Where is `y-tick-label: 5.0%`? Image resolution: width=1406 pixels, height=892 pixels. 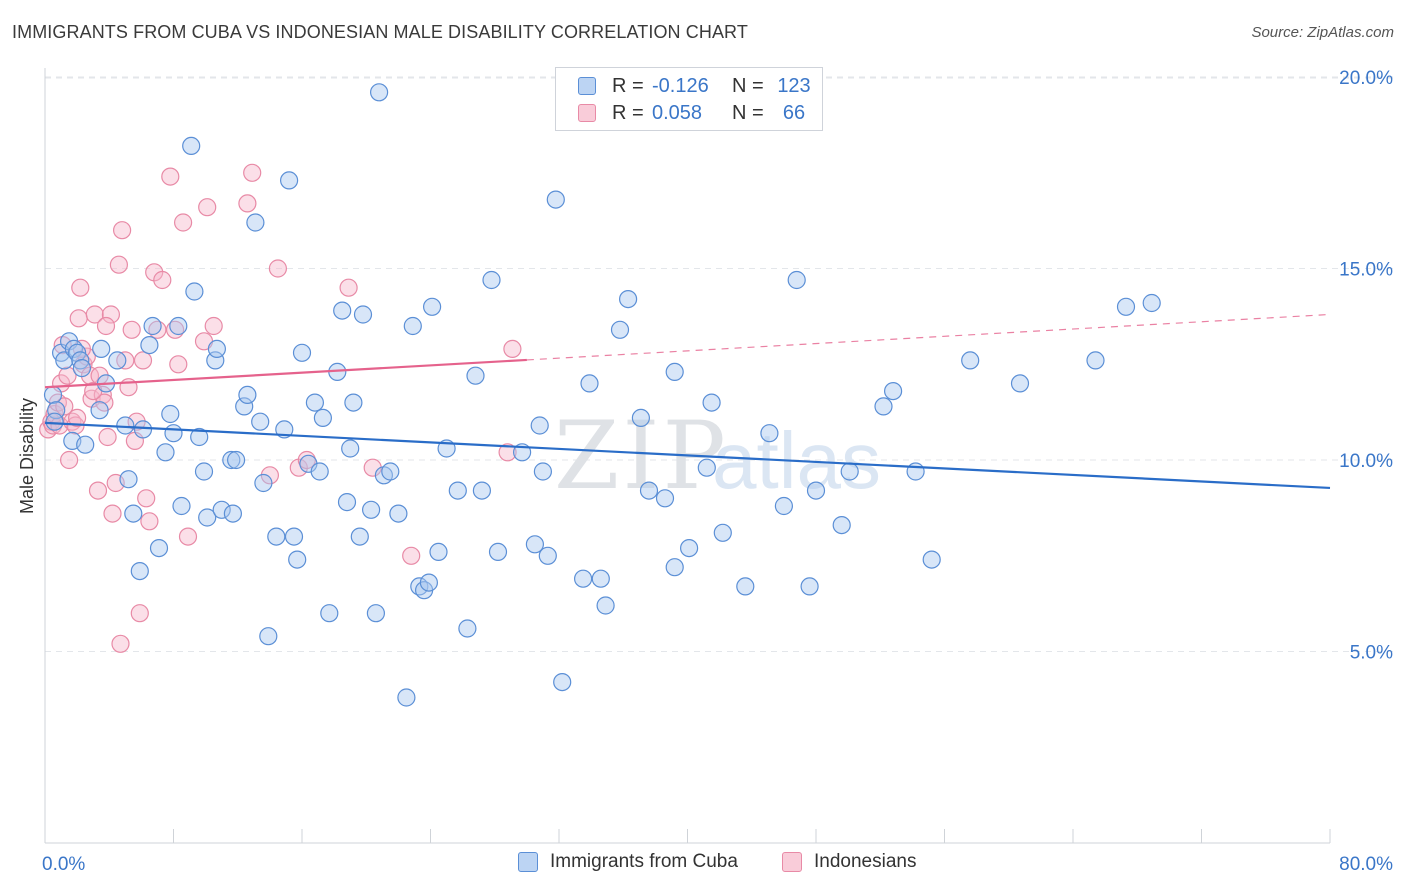 y-tick-label: 5.0% is located at coordinates (1371, 653).